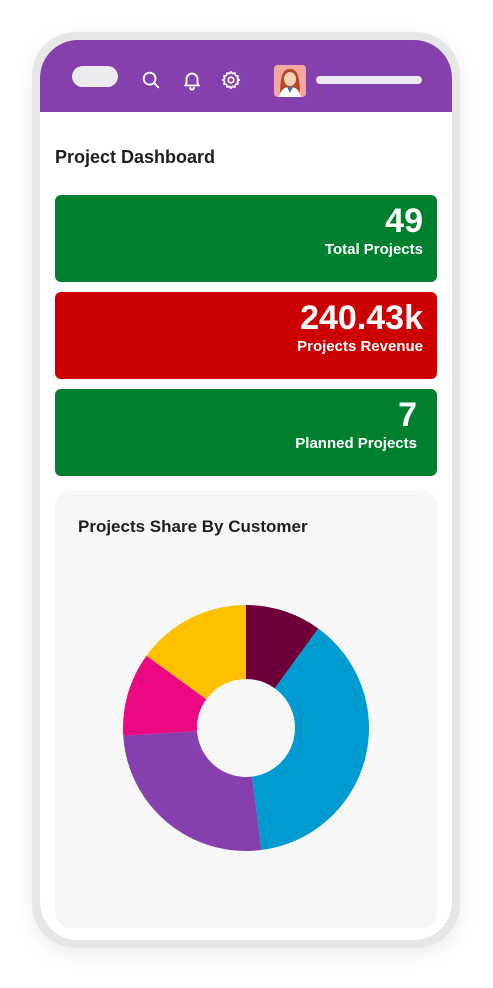 This screenshot has width=493, height=988. Describe the element at coordinates (231, 80) in the screenshot. I see `gear-icon` at that location.